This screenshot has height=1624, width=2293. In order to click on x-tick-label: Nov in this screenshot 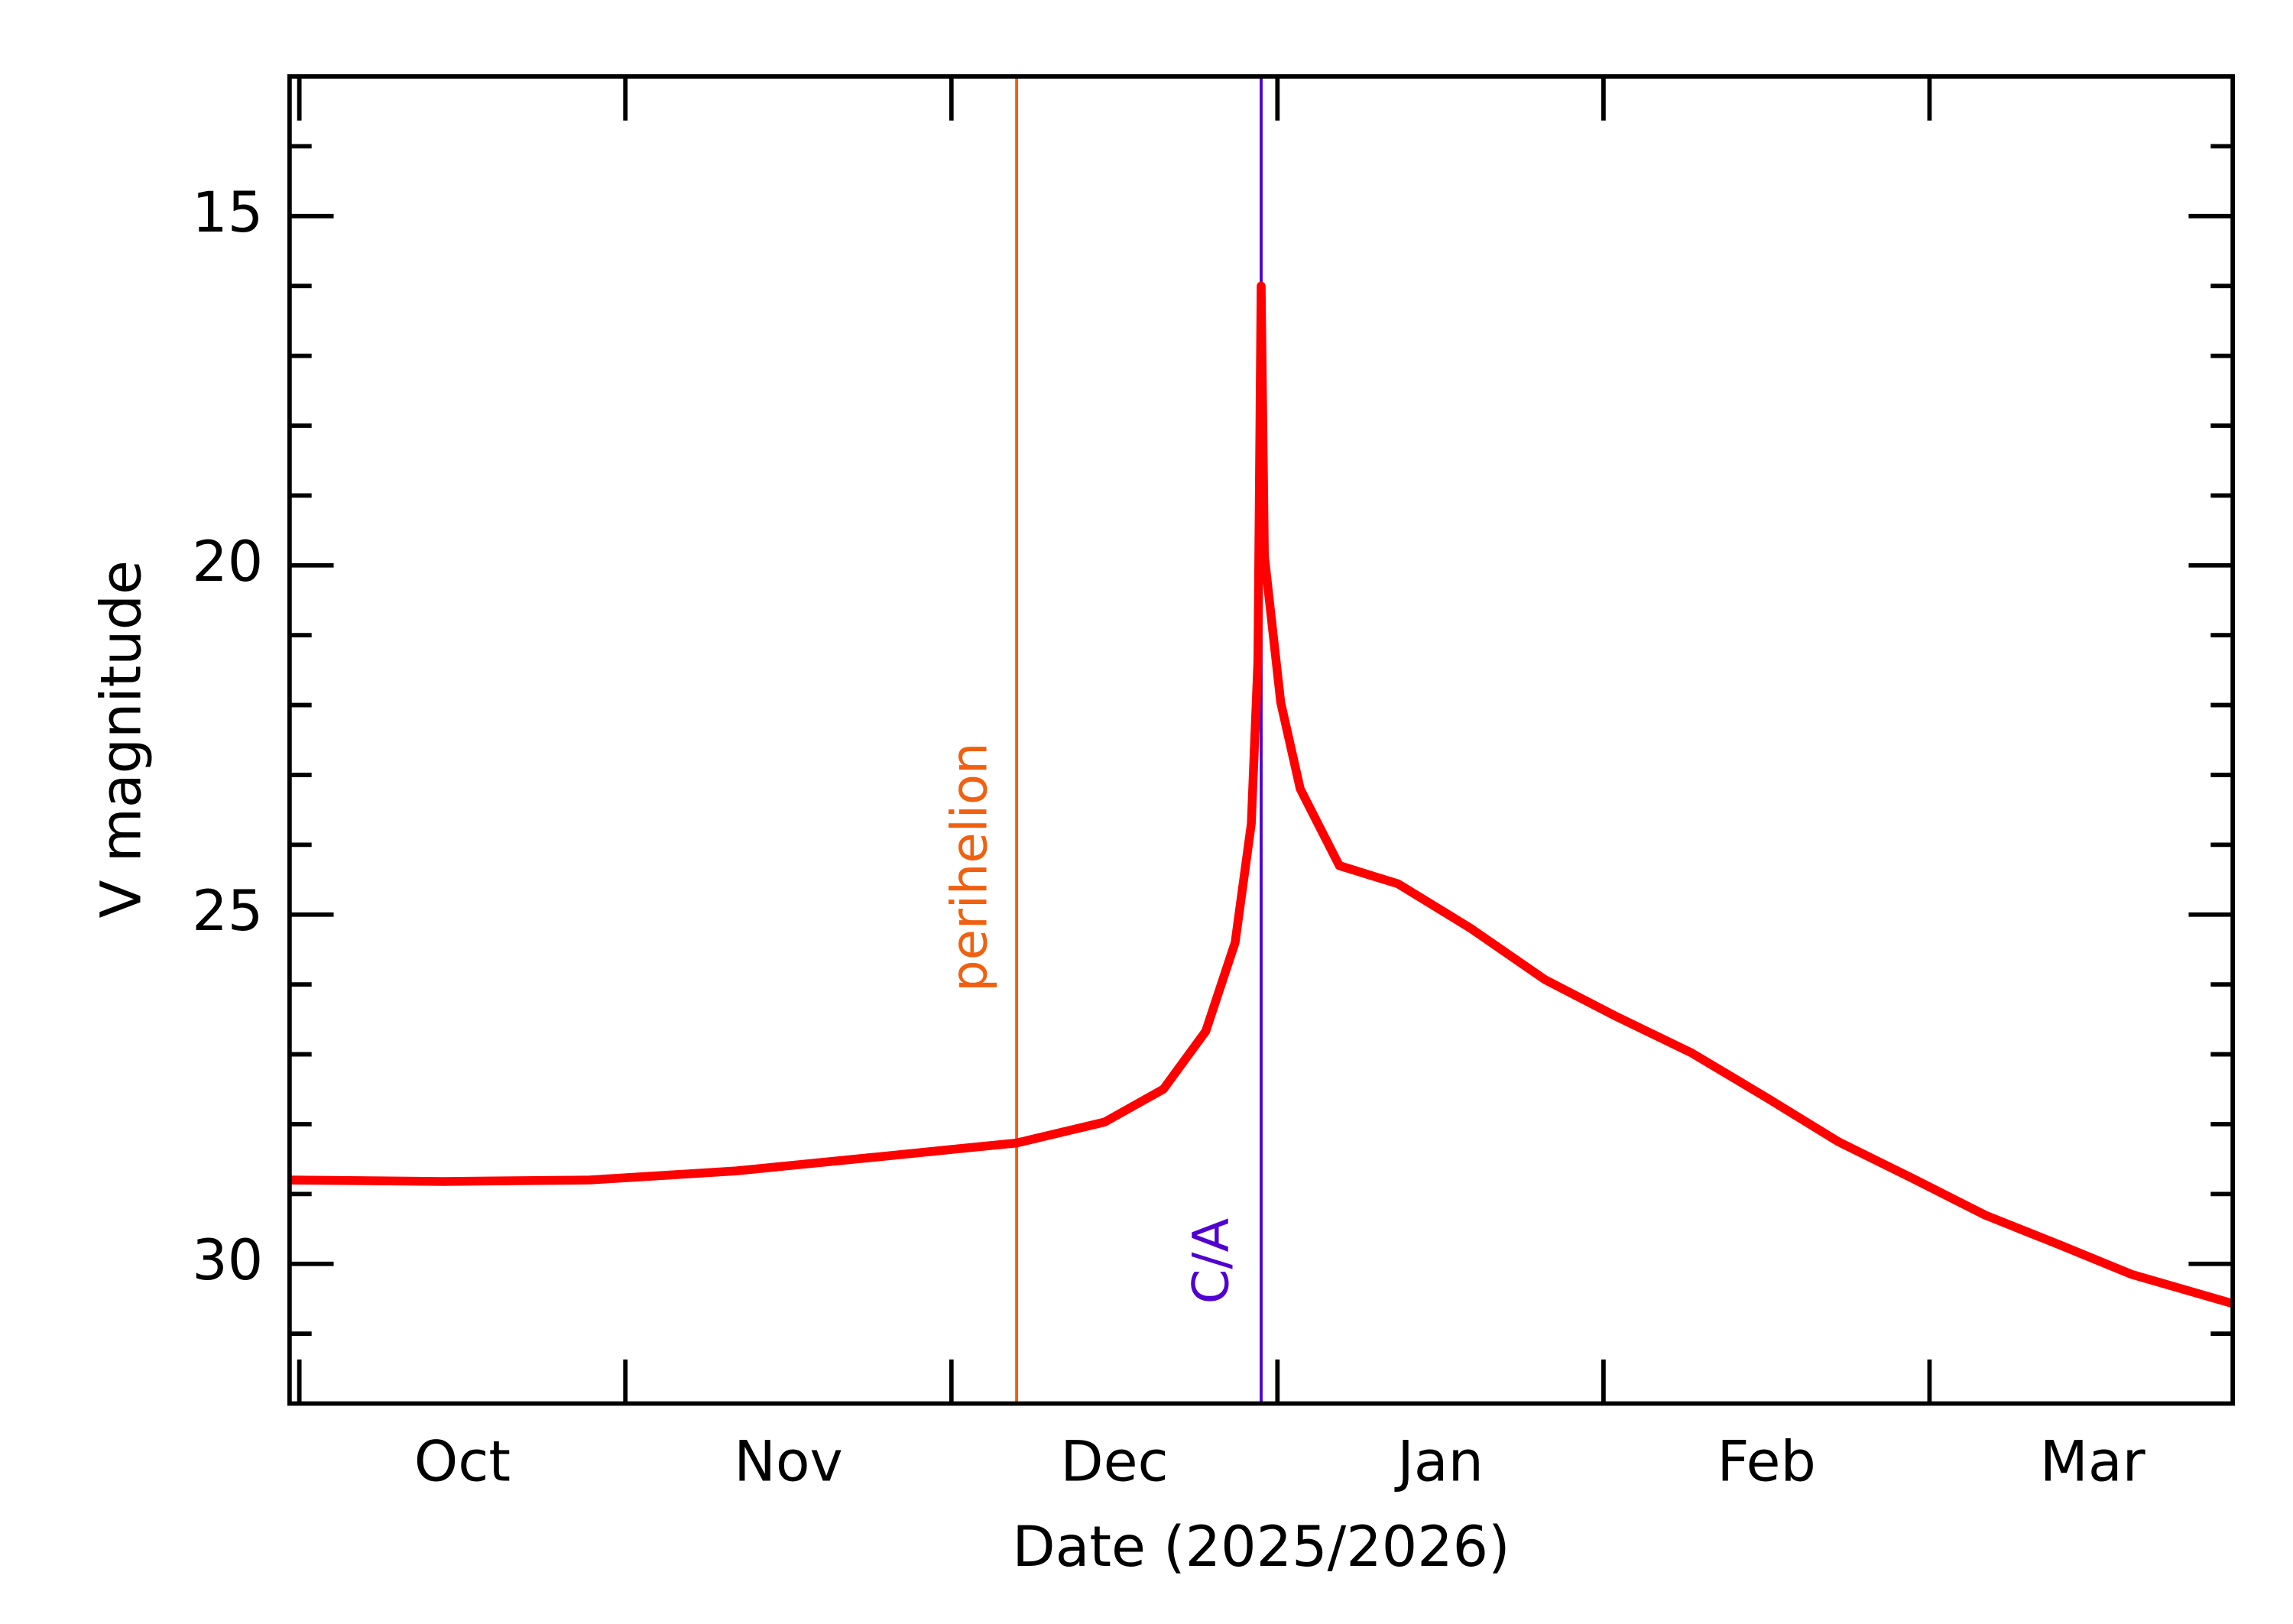, I will do `click(788, 1461)`.